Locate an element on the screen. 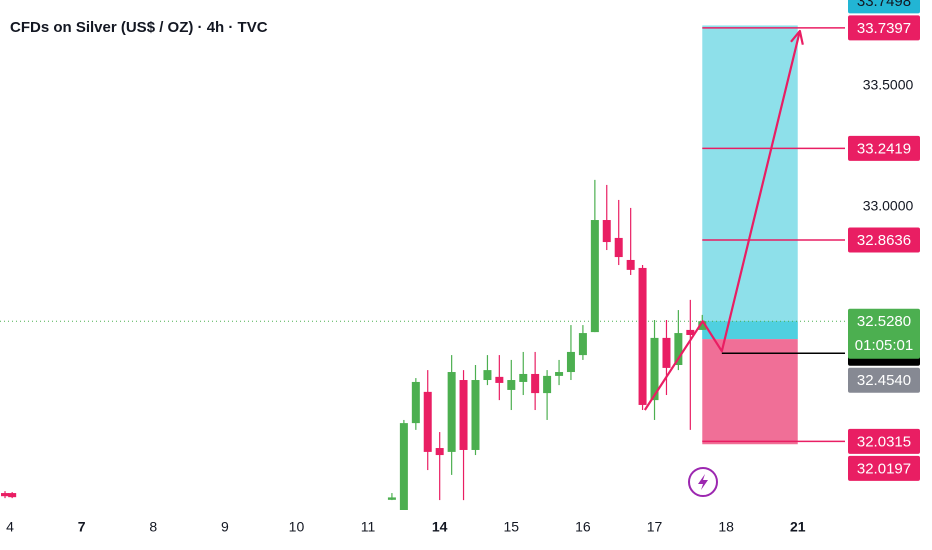 This screenshot has height=550, width=932. chart-title: CFDs on Silver (US$ / OZ) · 4h · TVC is located at coordinates (139, 27).